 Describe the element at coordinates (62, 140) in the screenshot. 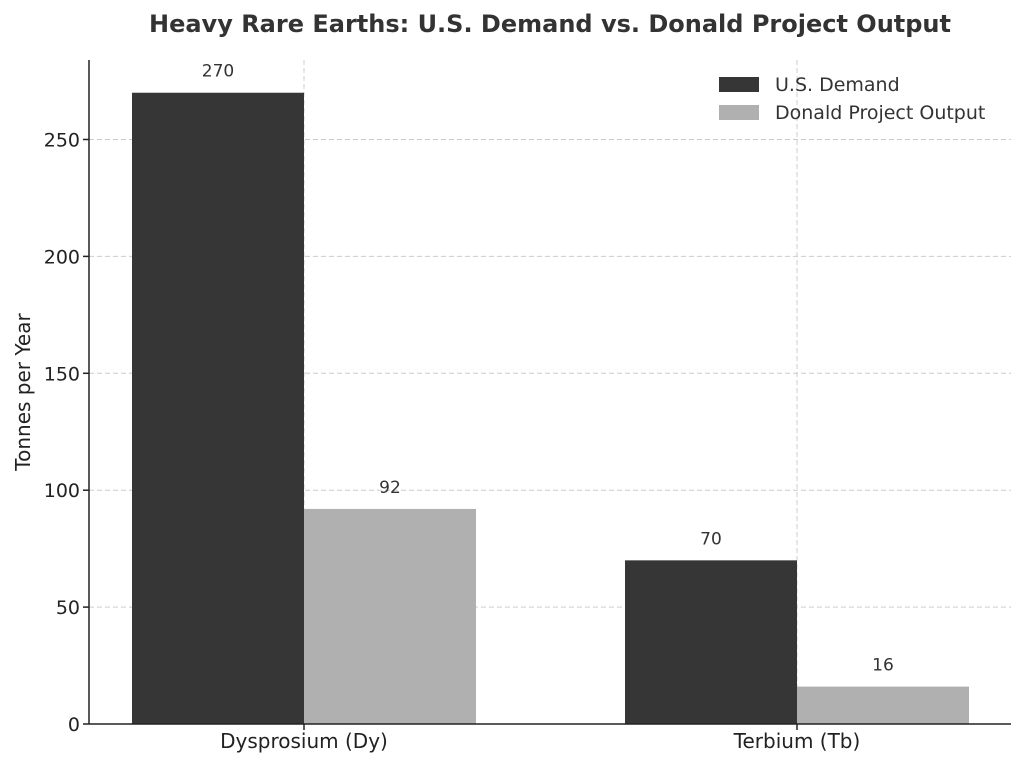

I see `y-tick-label: 250` at that location.